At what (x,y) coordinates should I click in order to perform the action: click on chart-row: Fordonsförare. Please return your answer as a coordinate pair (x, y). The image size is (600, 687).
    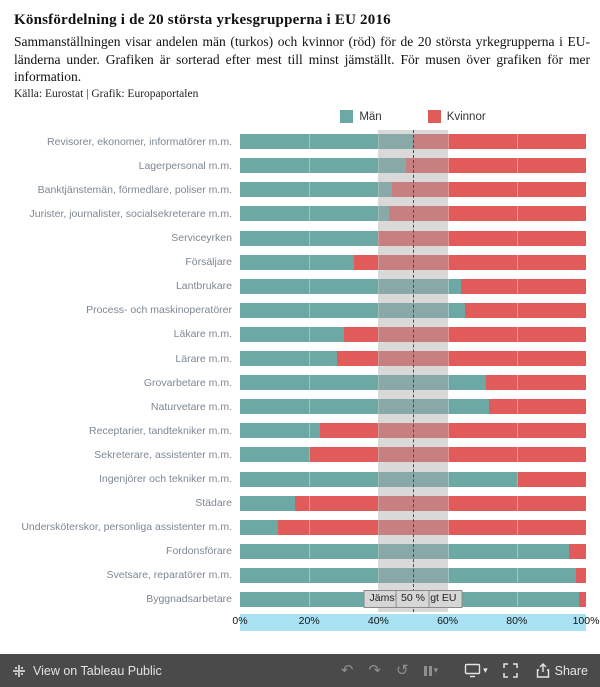
    Looking at the image, I should click on (305, 551).